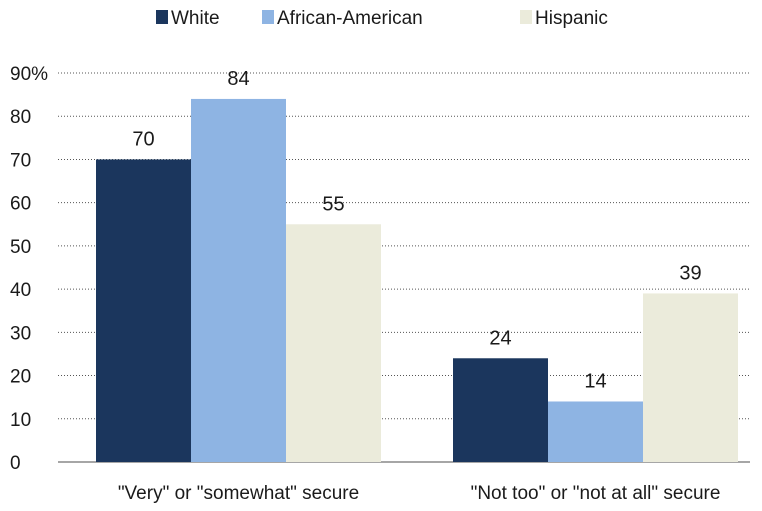 This screenshot has height=511, width=762. Describe the element at coordinates (596, 493) in the screenshot. I see `x-category-label: "Not too" or "not at all" secure` at that location.